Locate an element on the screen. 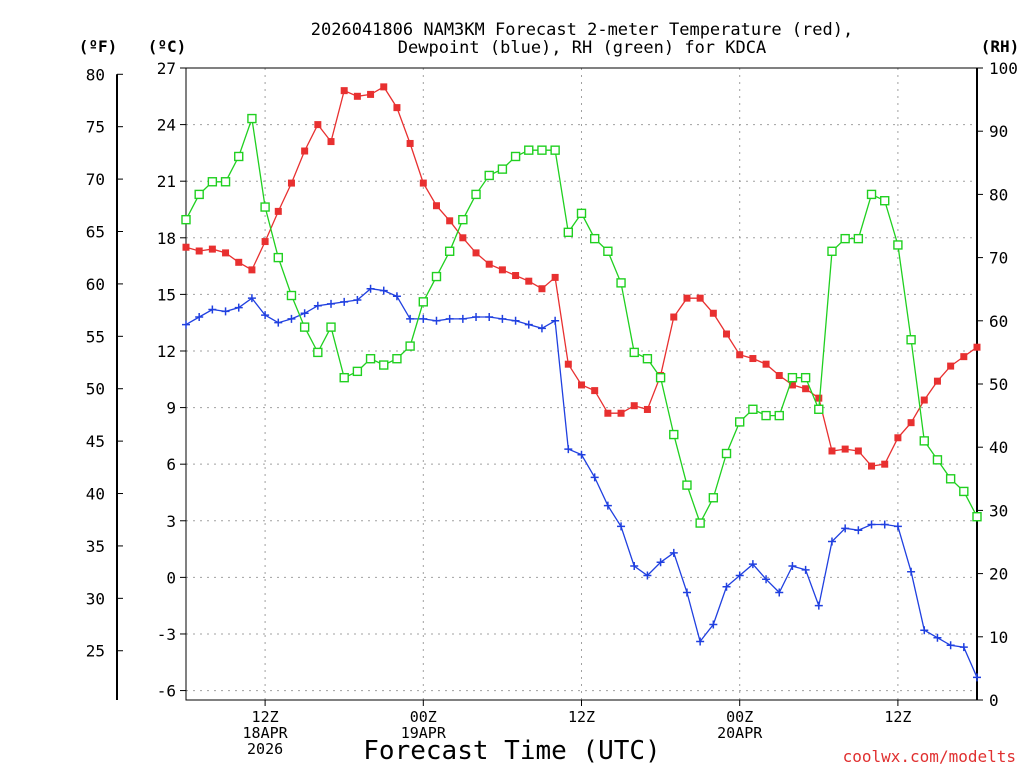  chart-title-line-2: Dewpoint (blue), RH (green) for KDCA is located at coordinates (582, 48).